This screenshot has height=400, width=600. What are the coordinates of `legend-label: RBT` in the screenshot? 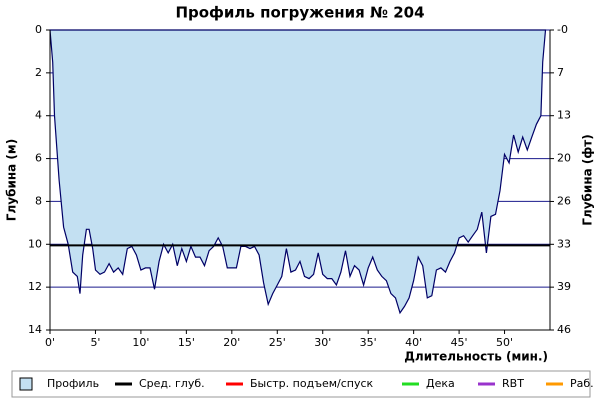 It's located at (513, 383).